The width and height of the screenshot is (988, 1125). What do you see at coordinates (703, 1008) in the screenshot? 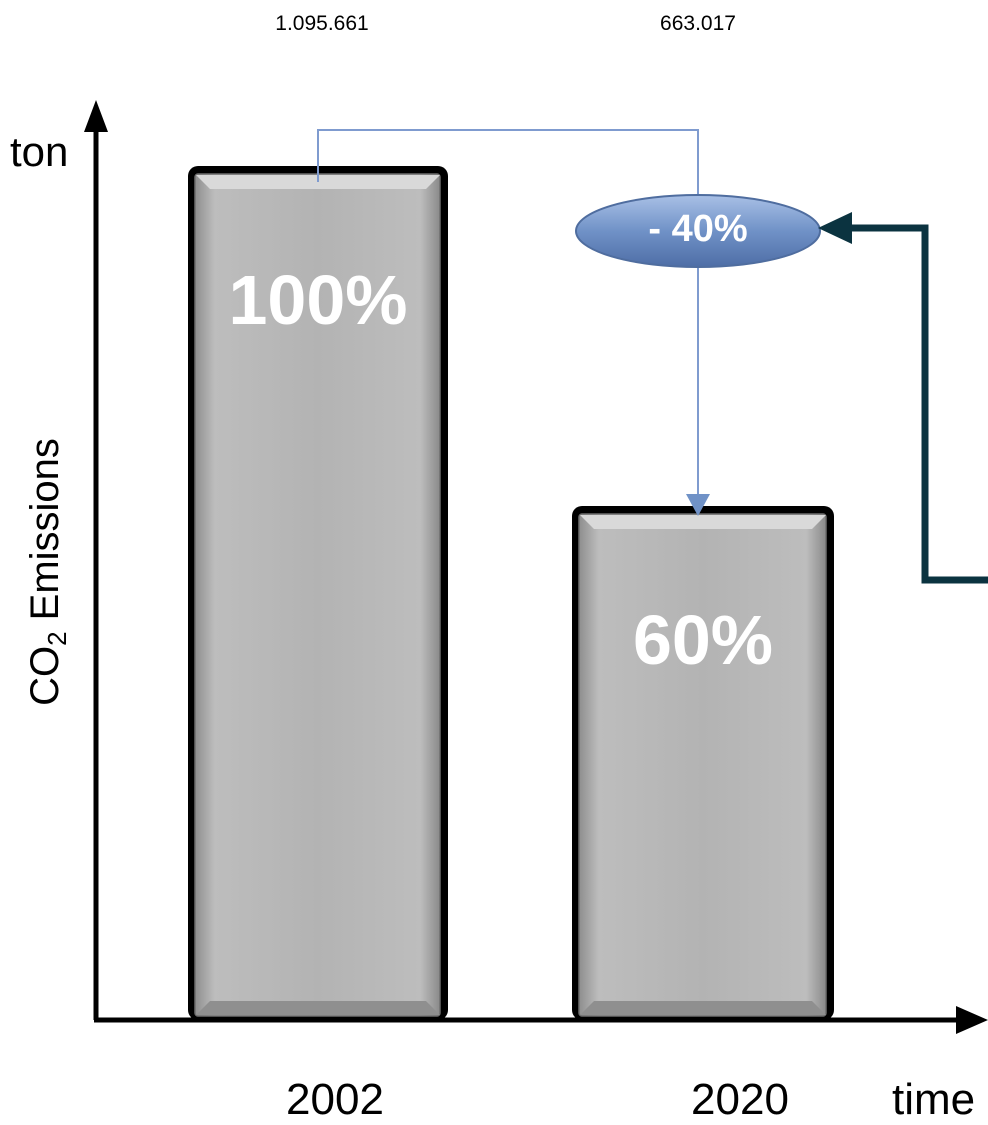
I see `bar-bottom-bevel-2020` at bounding box center [703, 1008].